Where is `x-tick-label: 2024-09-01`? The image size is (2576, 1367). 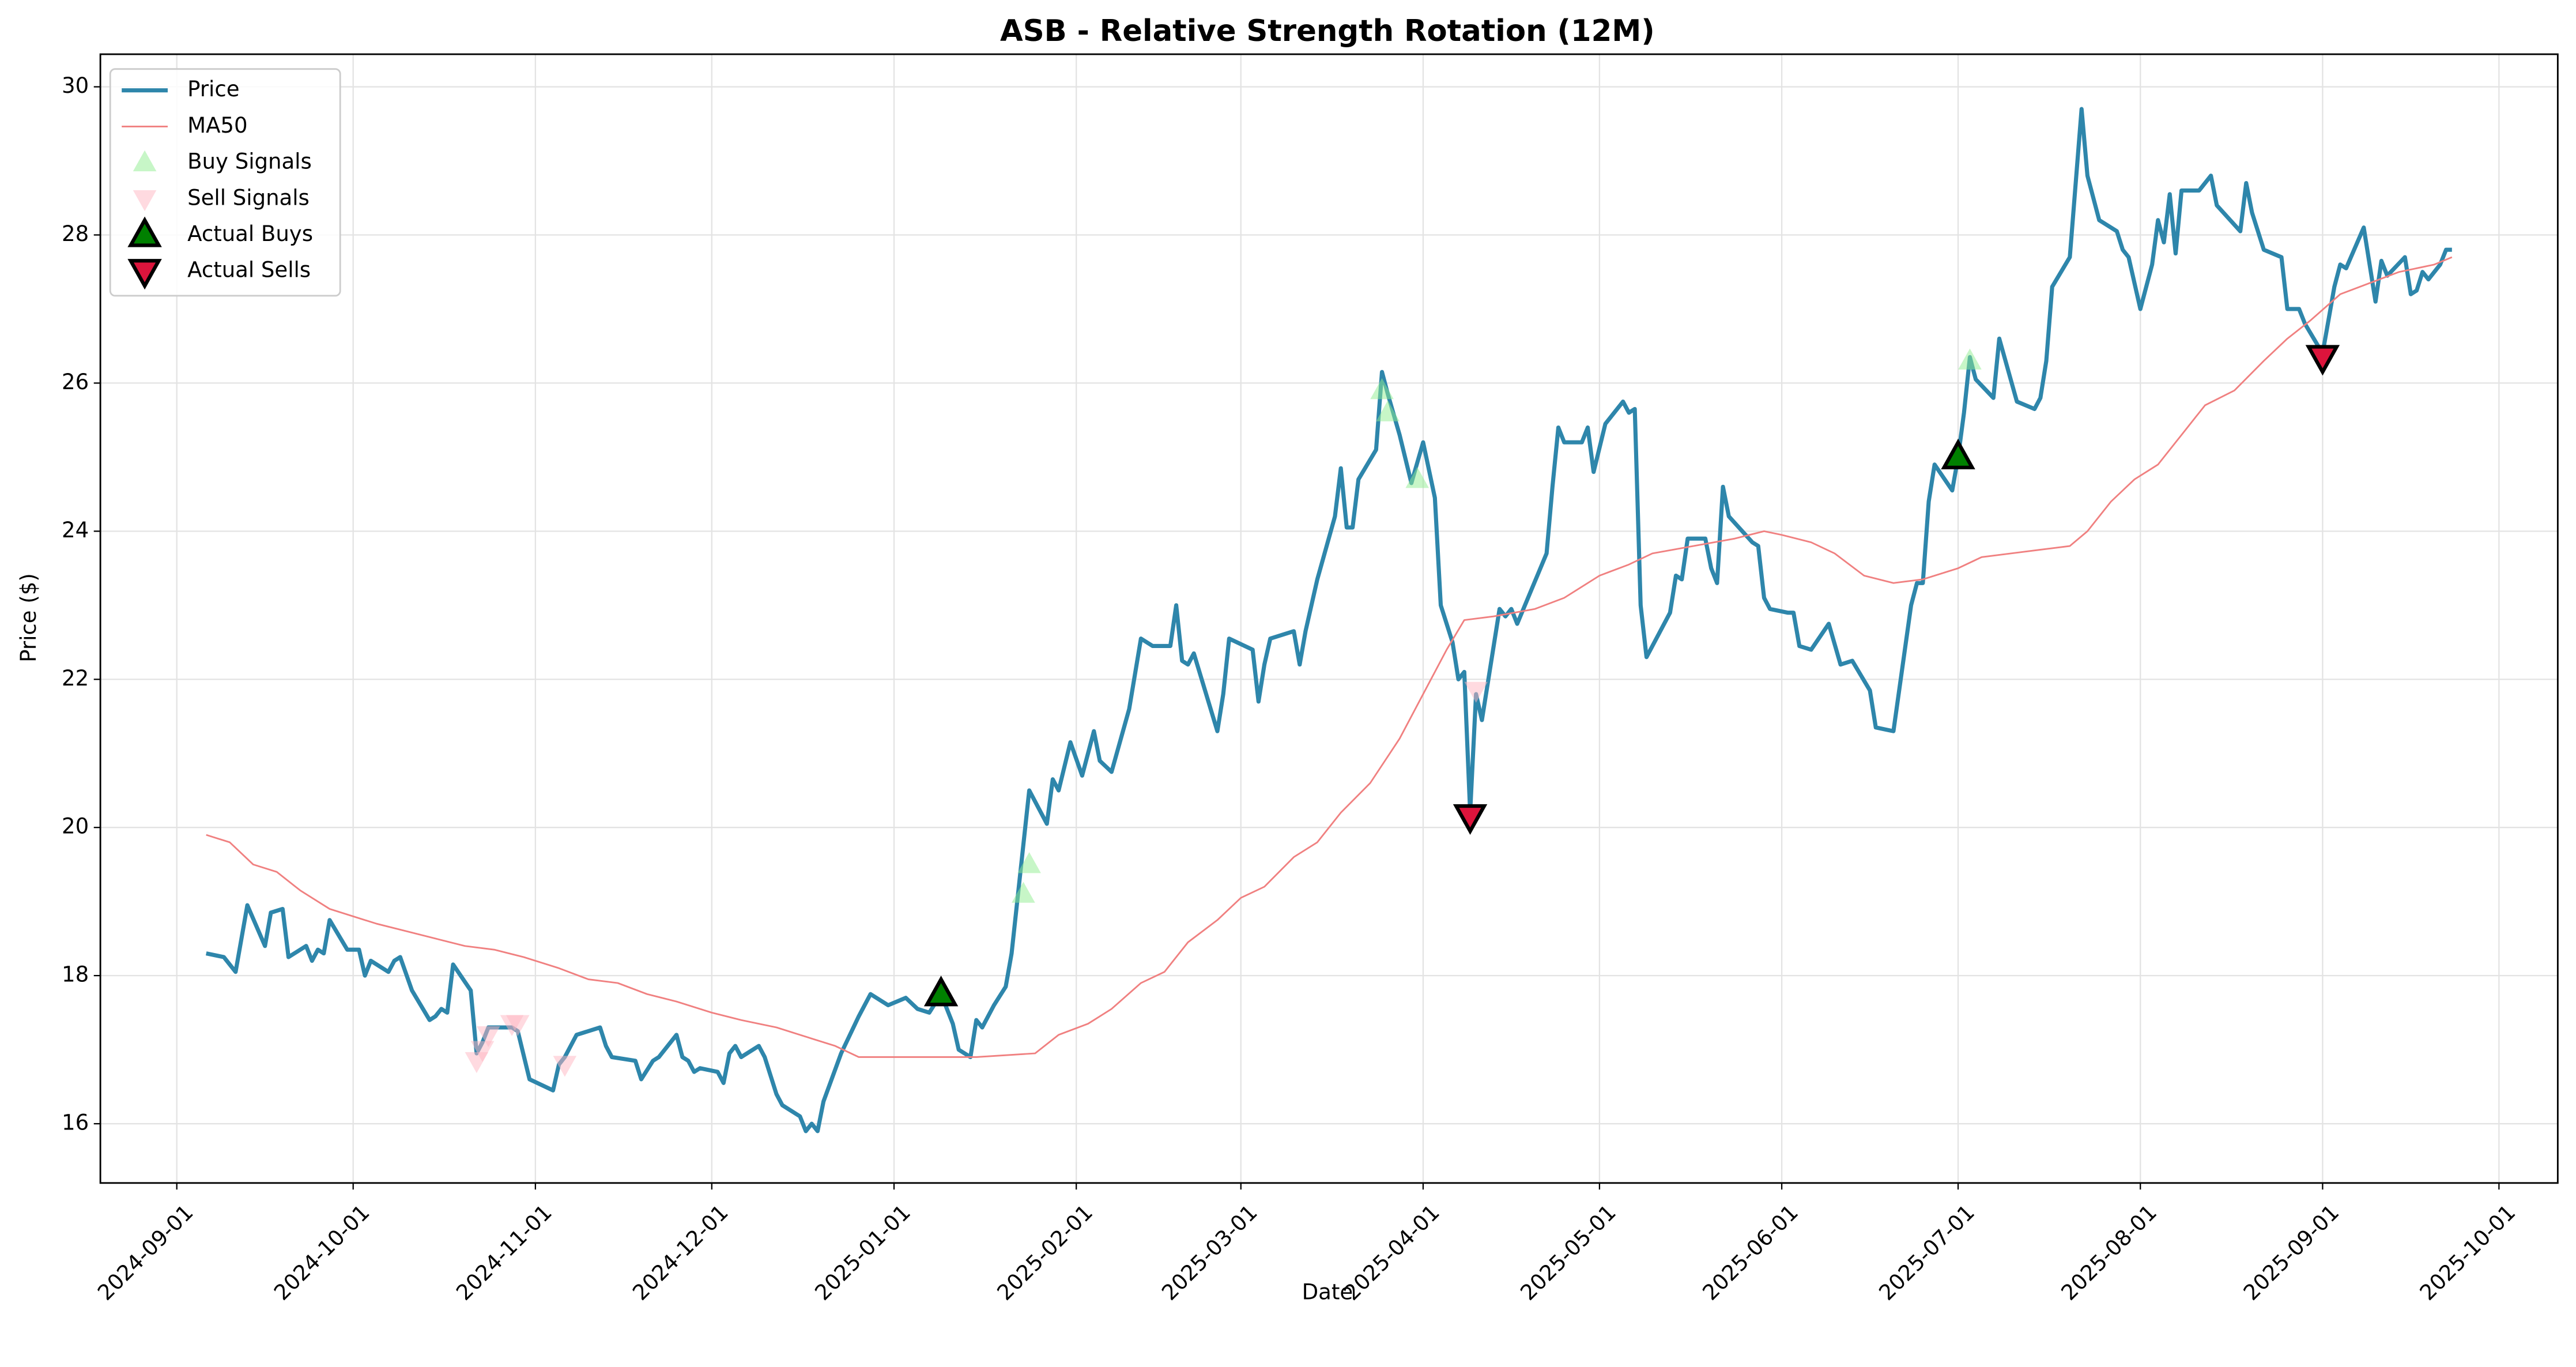 x-tick-label: 2024-09-01 is located at coordinates (145, 1253).